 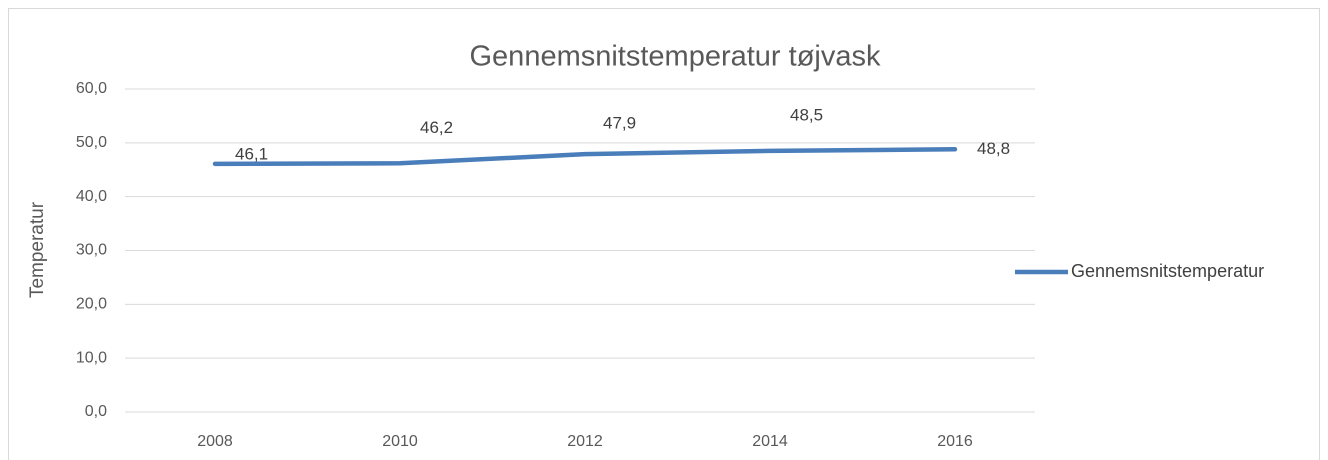 What do you see at coordinates (585, 157) in the screenshot?
I see `line` at bounding box center [585, 157].